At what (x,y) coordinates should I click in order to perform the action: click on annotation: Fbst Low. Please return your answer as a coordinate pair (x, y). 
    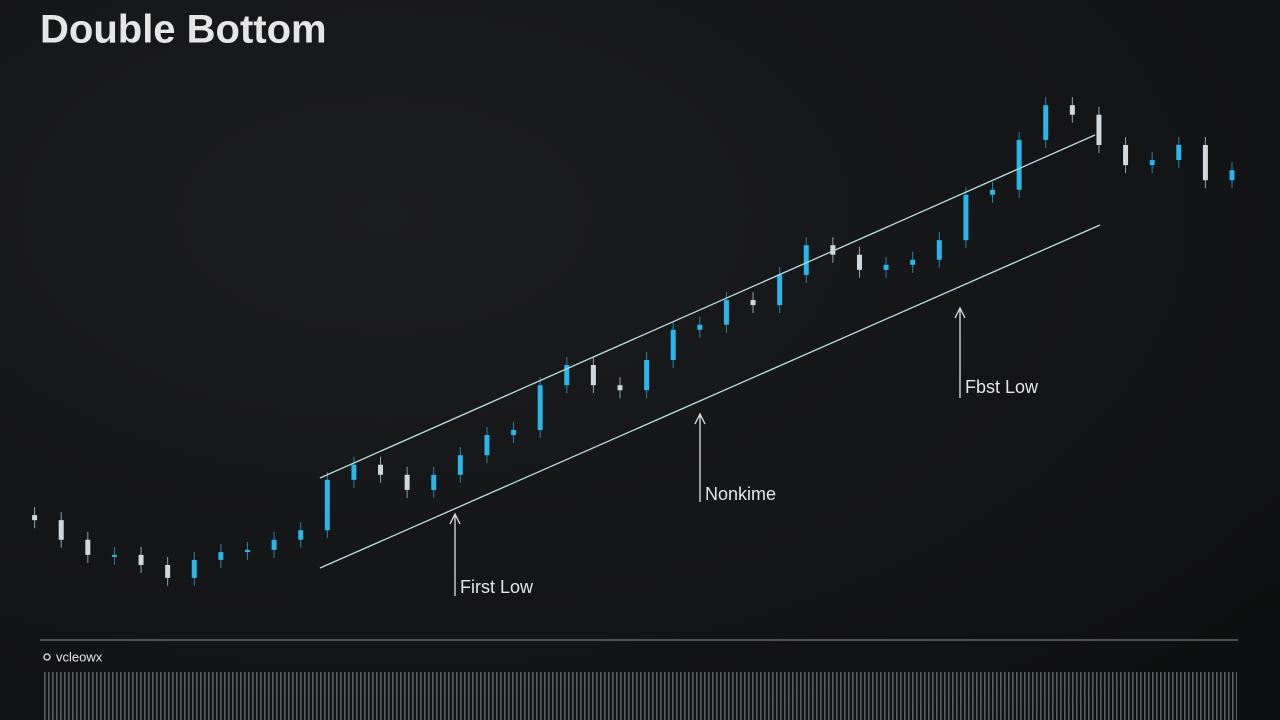
    Looking at the image, I should click on (1002, 387).